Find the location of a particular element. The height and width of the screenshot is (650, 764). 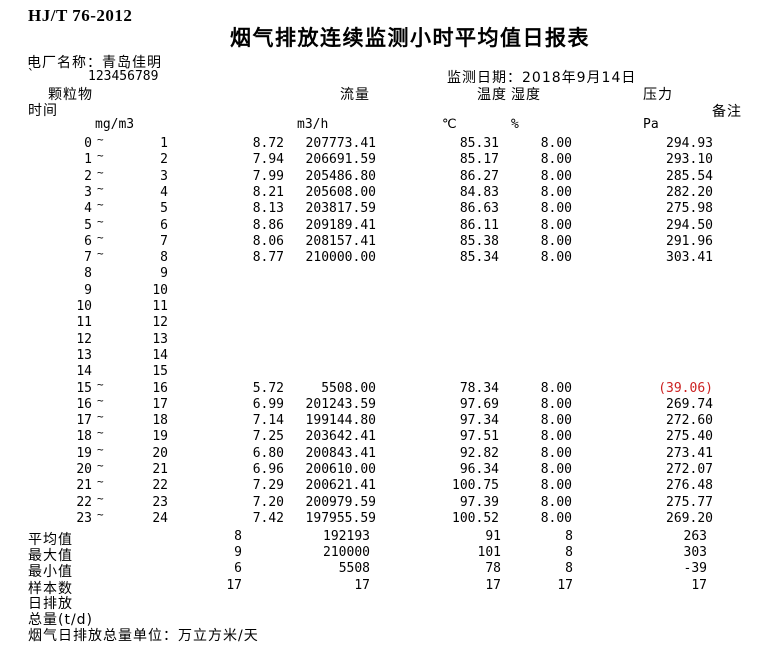

time-end-cell: 17 is located at coordinates (160, 404).